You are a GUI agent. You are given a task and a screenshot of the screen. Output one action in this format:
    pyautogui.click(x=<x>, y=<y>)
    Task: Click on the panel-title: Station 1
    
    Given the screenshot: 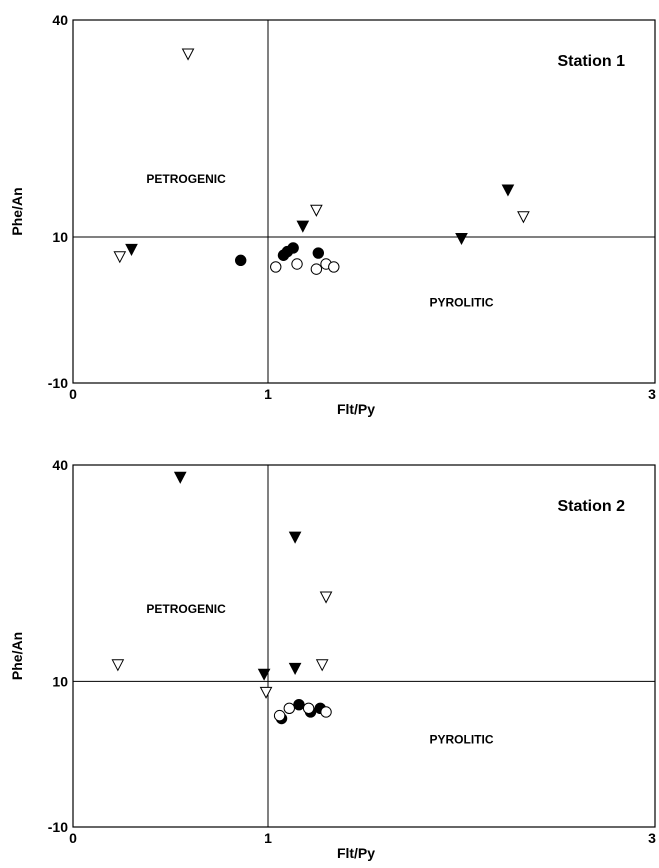 What is the action you would take?
    pyautogui.click(x=591, y=61)
    